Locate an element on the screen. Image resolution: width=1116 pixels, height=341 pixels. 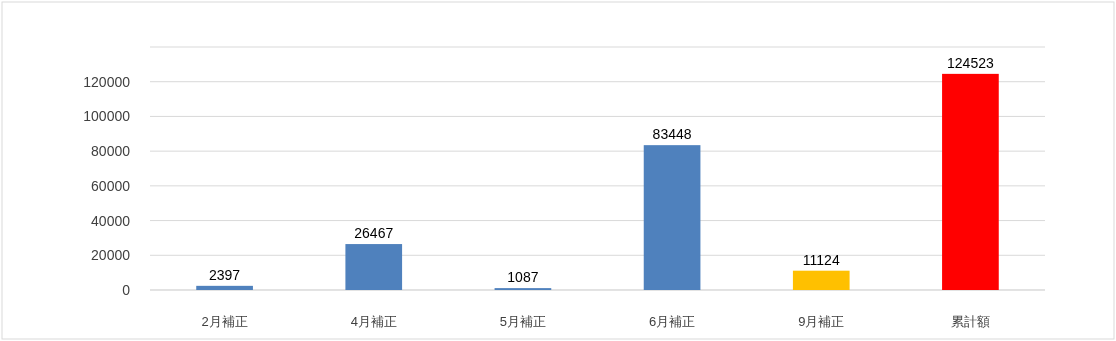
y-tick-label: 0 is located at coordinates (126, 290).